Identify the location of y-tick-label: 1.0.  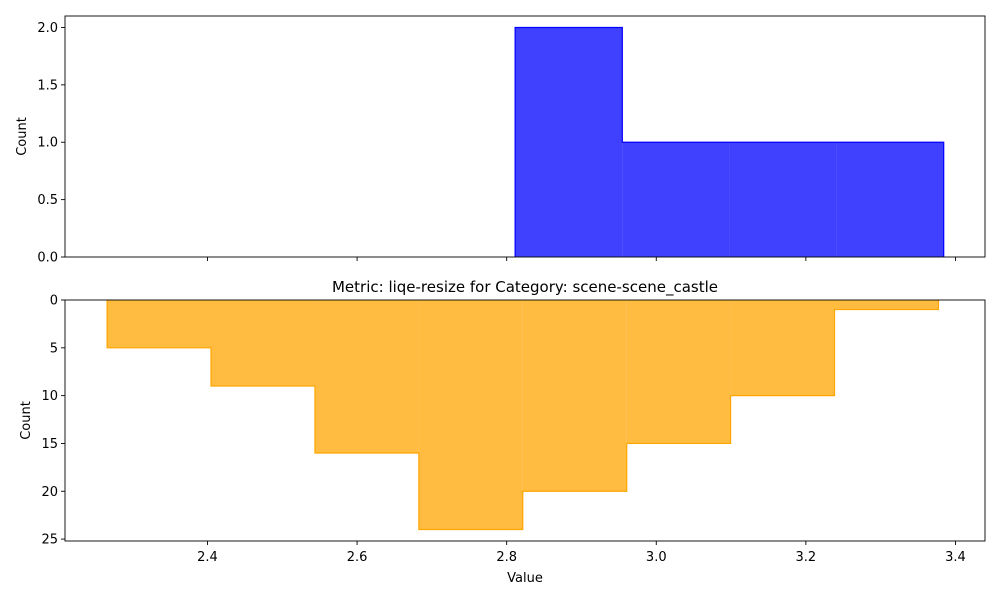
(47, 143).